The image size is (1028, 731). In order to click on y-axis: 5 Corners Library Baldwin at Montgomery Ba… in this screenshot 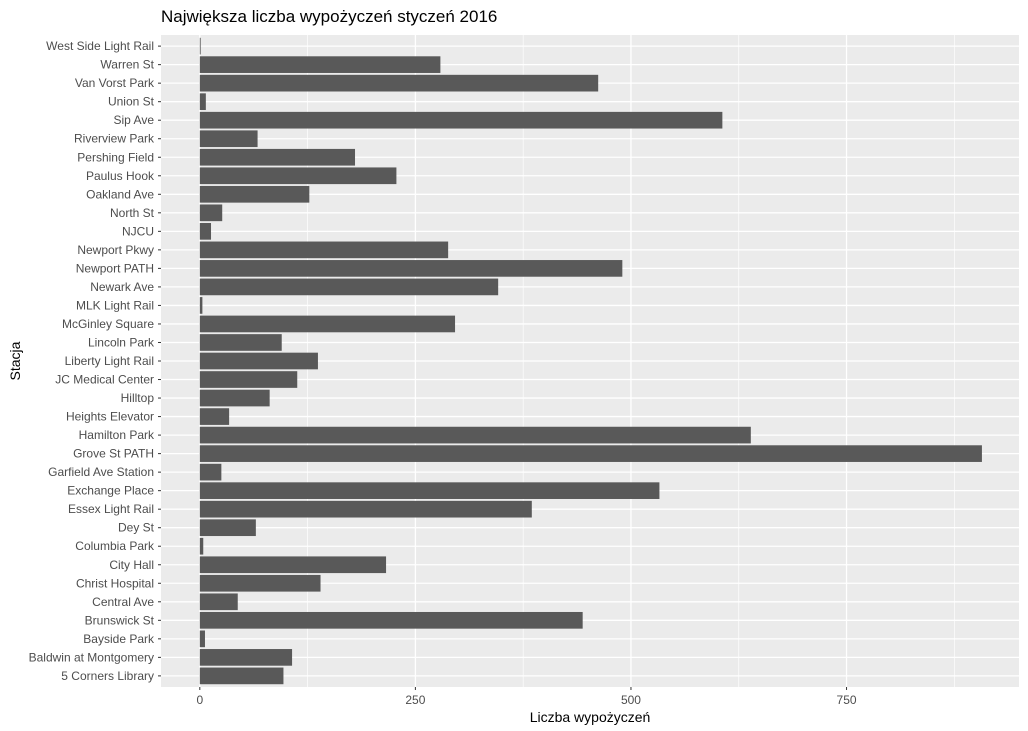, I will do `click(95, 361)`.